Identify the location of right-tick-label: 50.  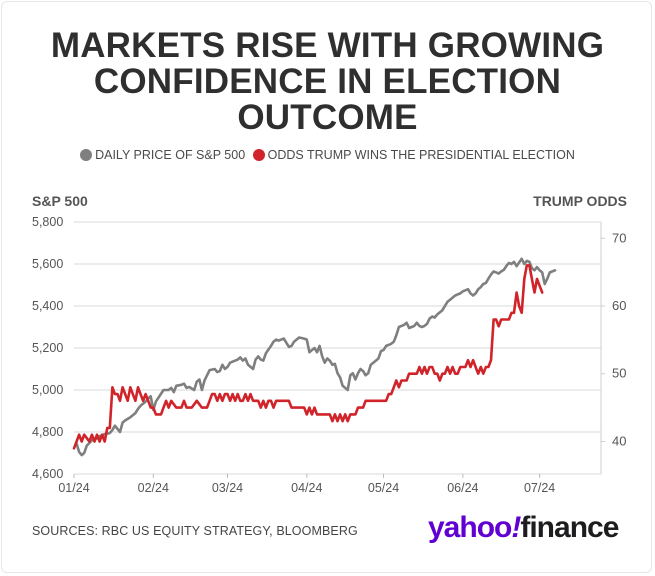
(619, 373).